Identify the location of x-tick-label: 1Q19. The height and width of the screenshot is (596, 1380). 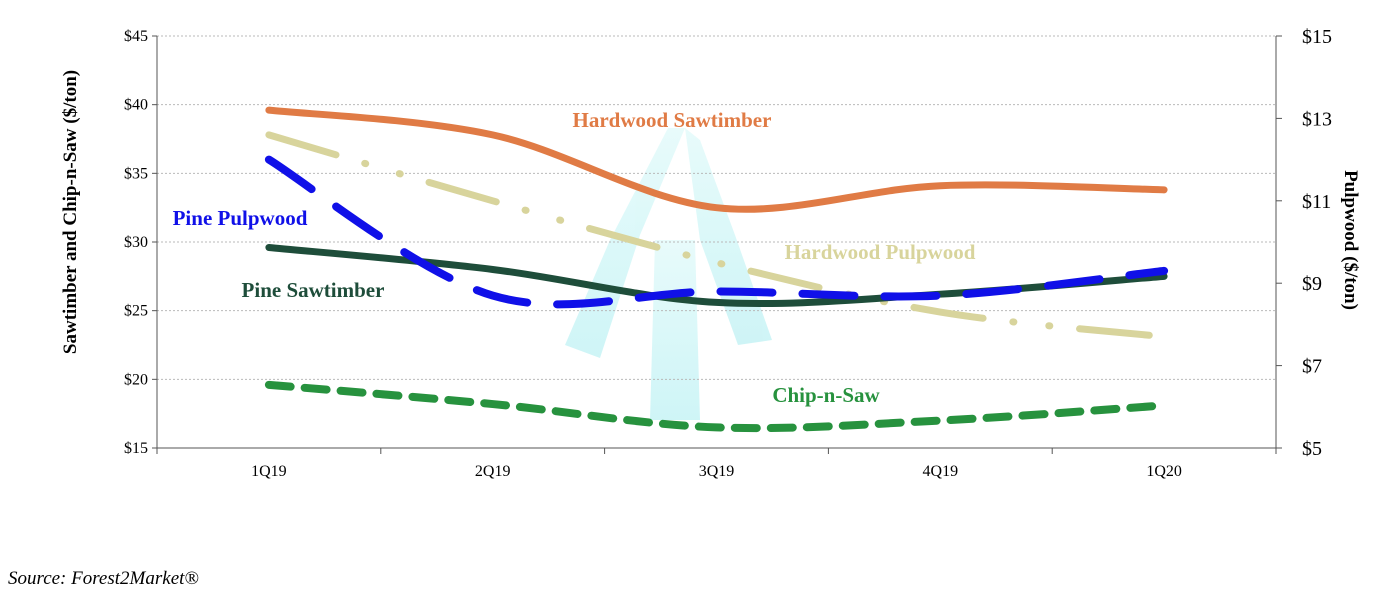
(269, 471).